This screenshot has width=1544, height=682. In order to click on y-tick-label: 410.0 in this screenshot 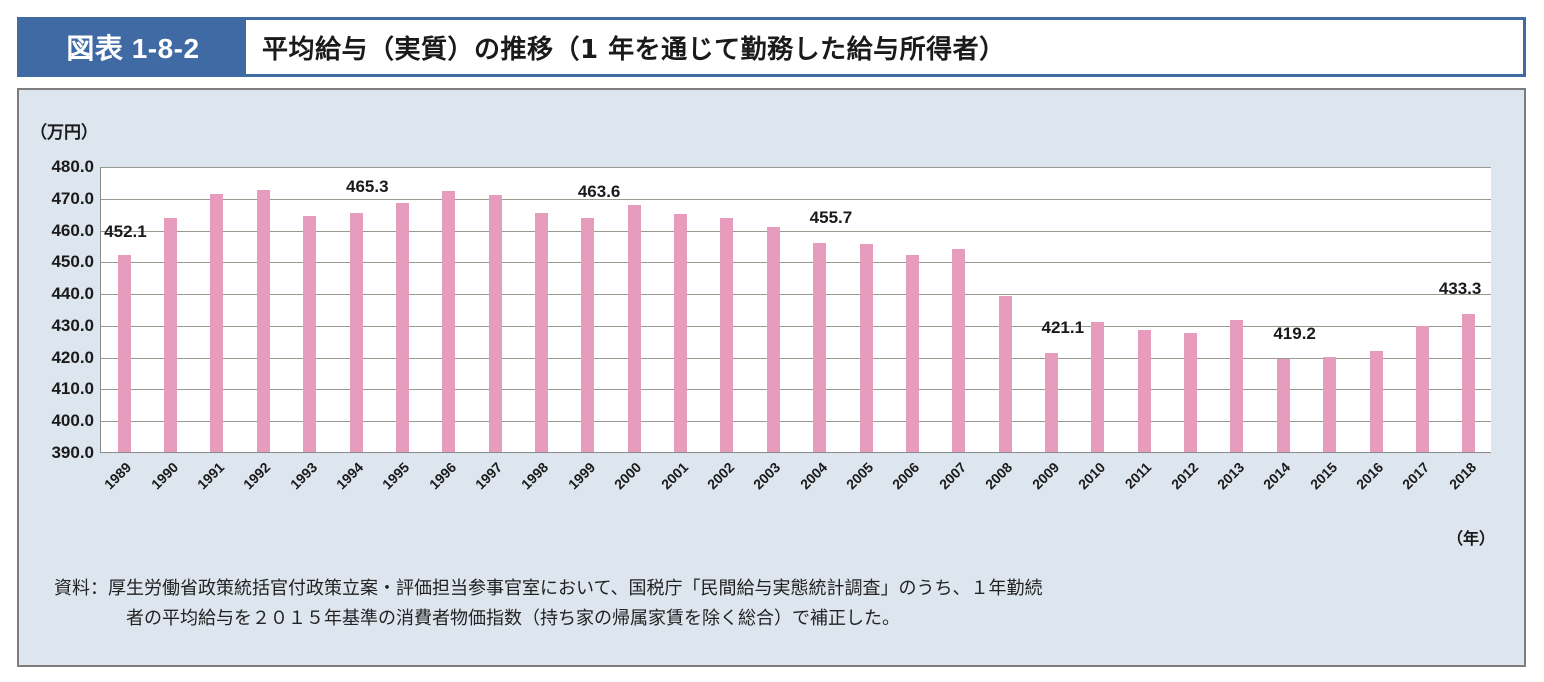, I will do `click(72, 389)`.